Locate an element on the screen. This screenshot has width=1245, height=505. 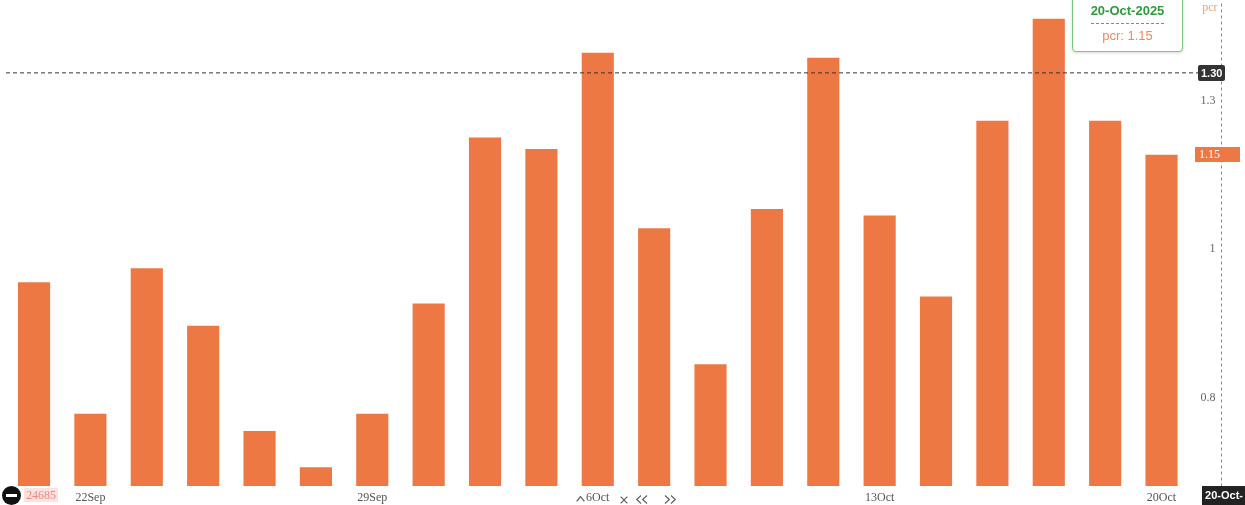
annotation: pcr: 1.15 is located at coordinates (1127, 36).